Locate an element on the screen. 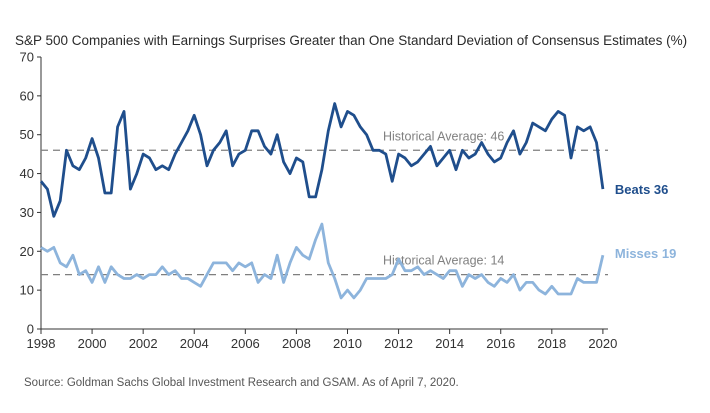  x-tick-label: 2018 is located at coordinates (551, 343).